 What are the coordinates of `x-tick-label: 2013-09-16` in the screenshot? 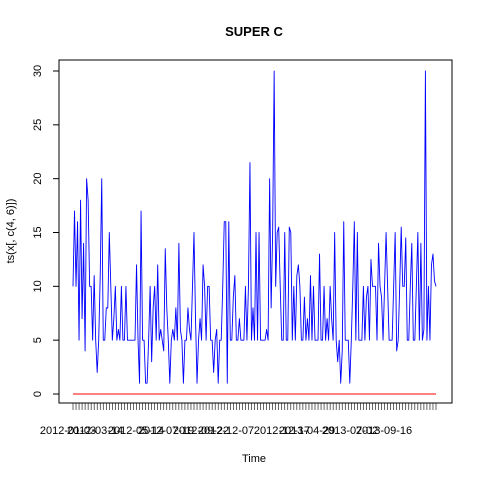 It's located at (384, 431).